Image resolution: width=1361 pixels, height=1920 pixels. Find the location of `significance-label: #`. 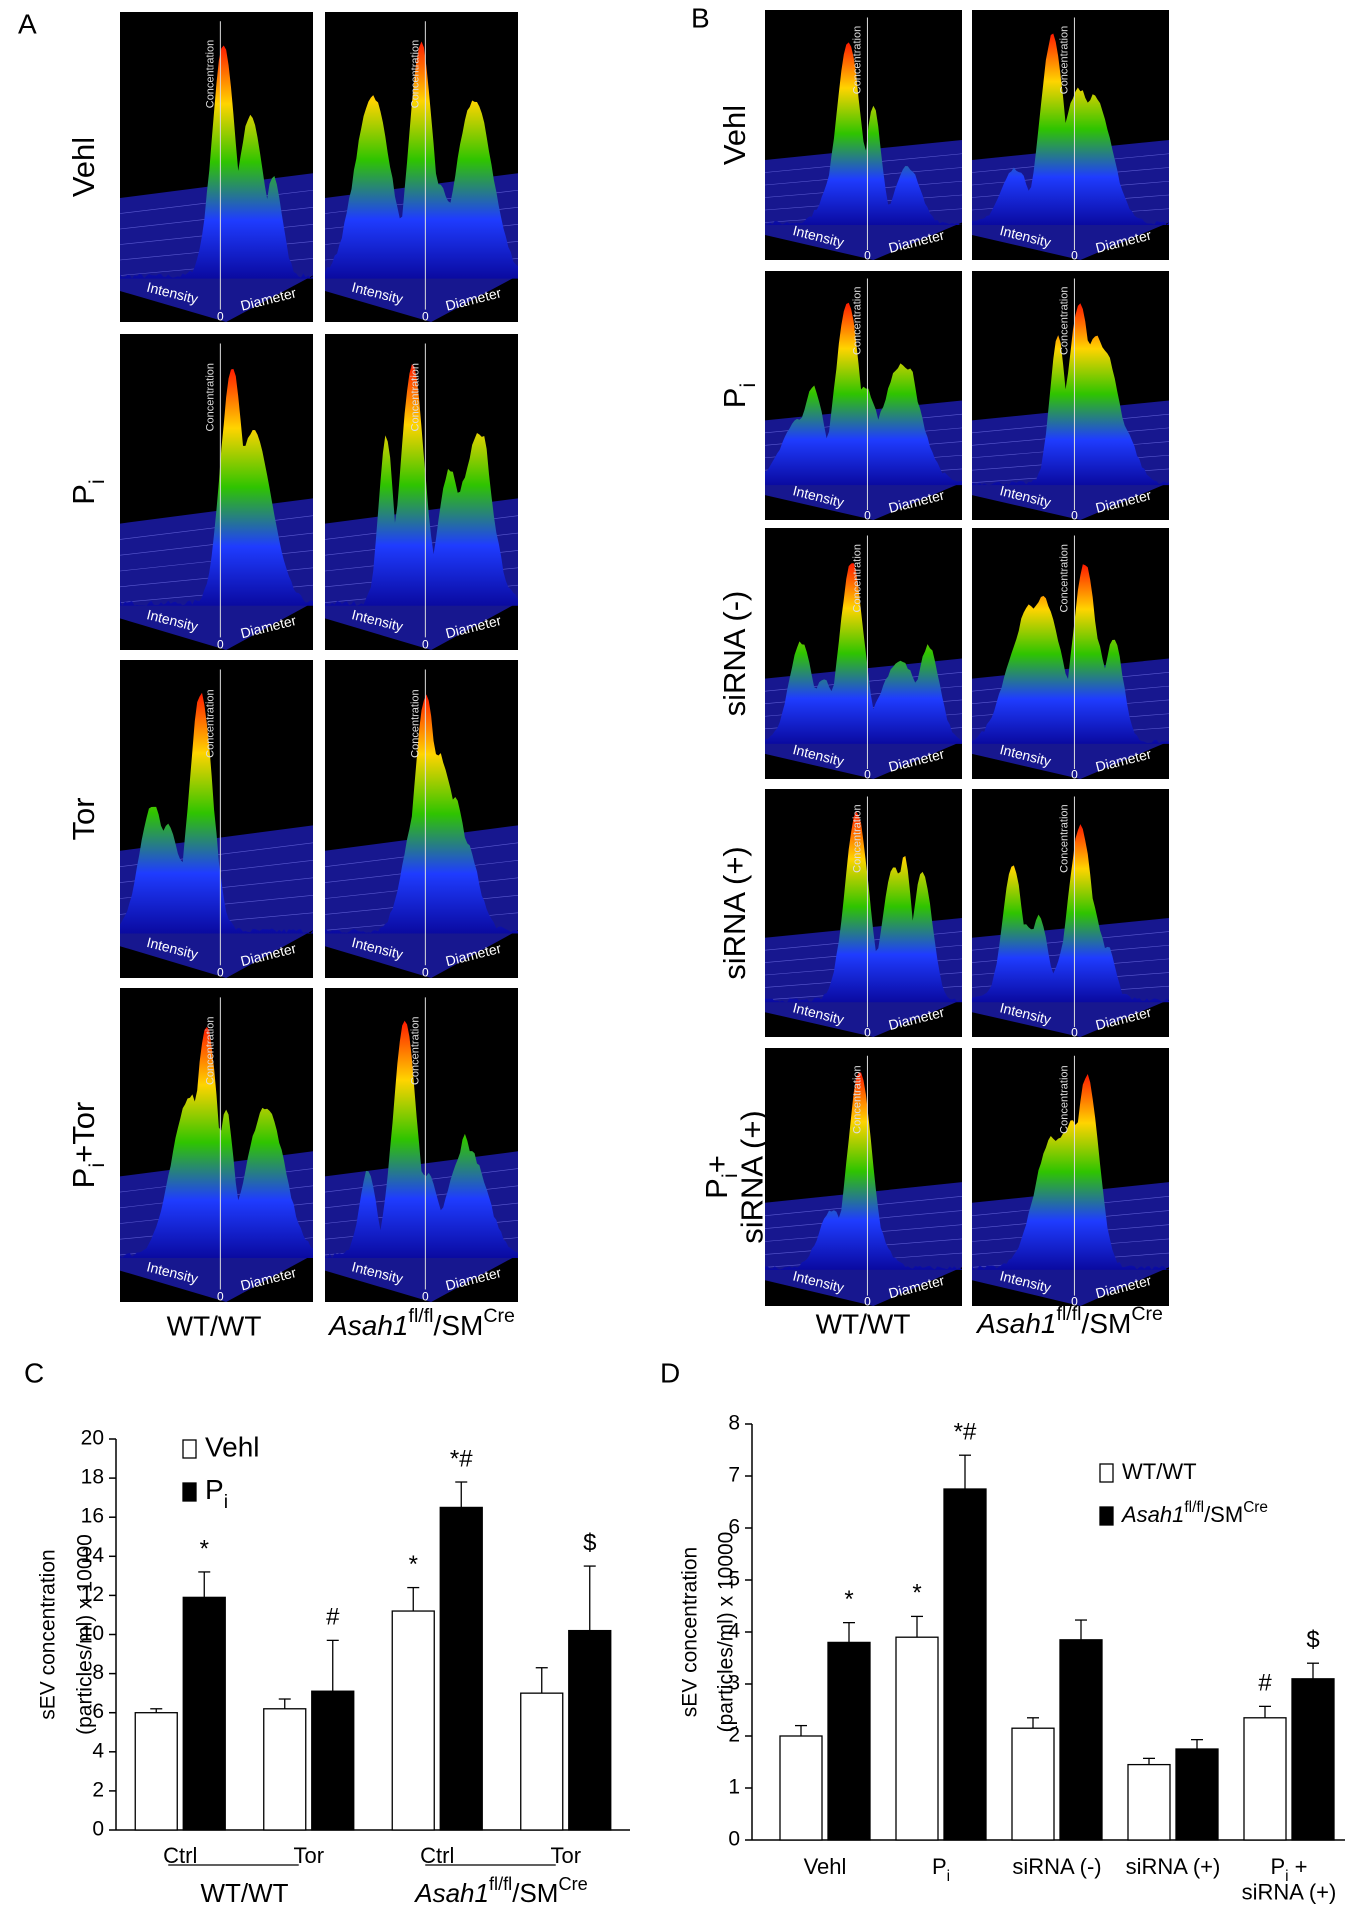

significance-label: # is located at coordinates (333, 1617).